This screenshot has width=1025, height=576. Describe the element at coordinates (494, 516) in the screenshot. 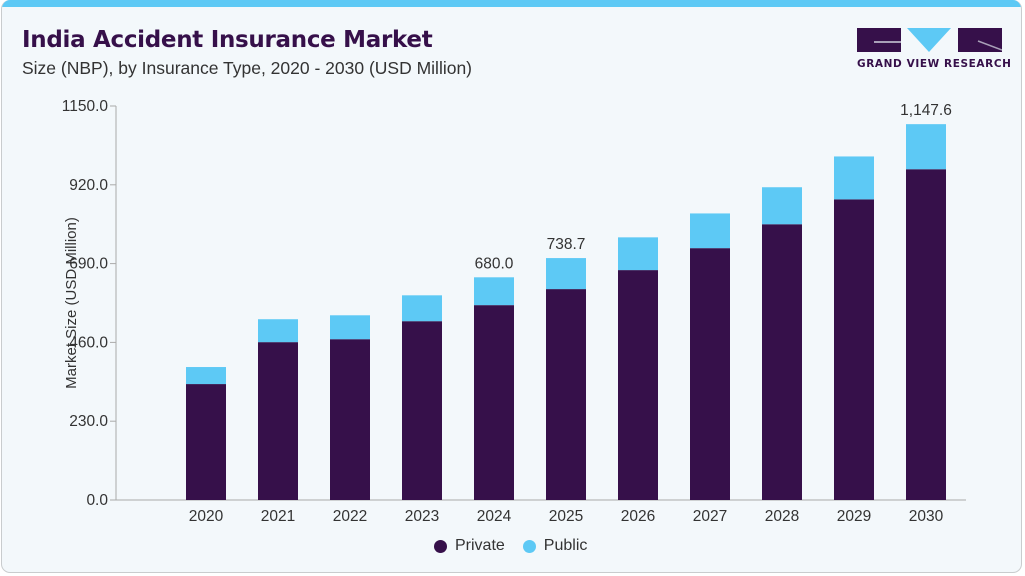

I see `x-tick-label: 2024` at that location.